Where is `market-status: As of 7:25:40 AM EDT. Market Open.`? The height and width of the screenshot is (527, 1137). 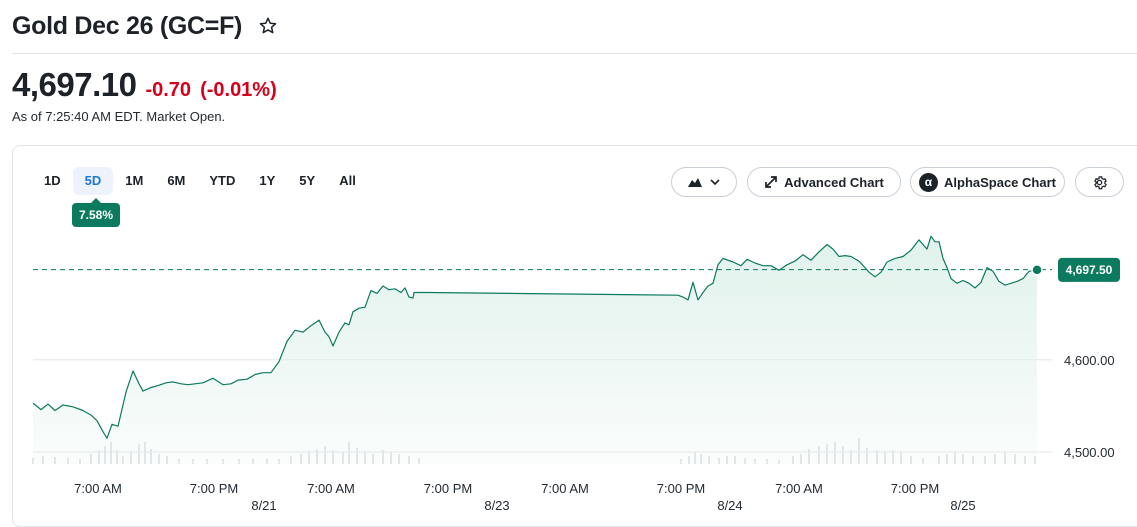
market-status: As of 7:25:40 AM EDT. Market Open. is located at coordinates (119, 116).